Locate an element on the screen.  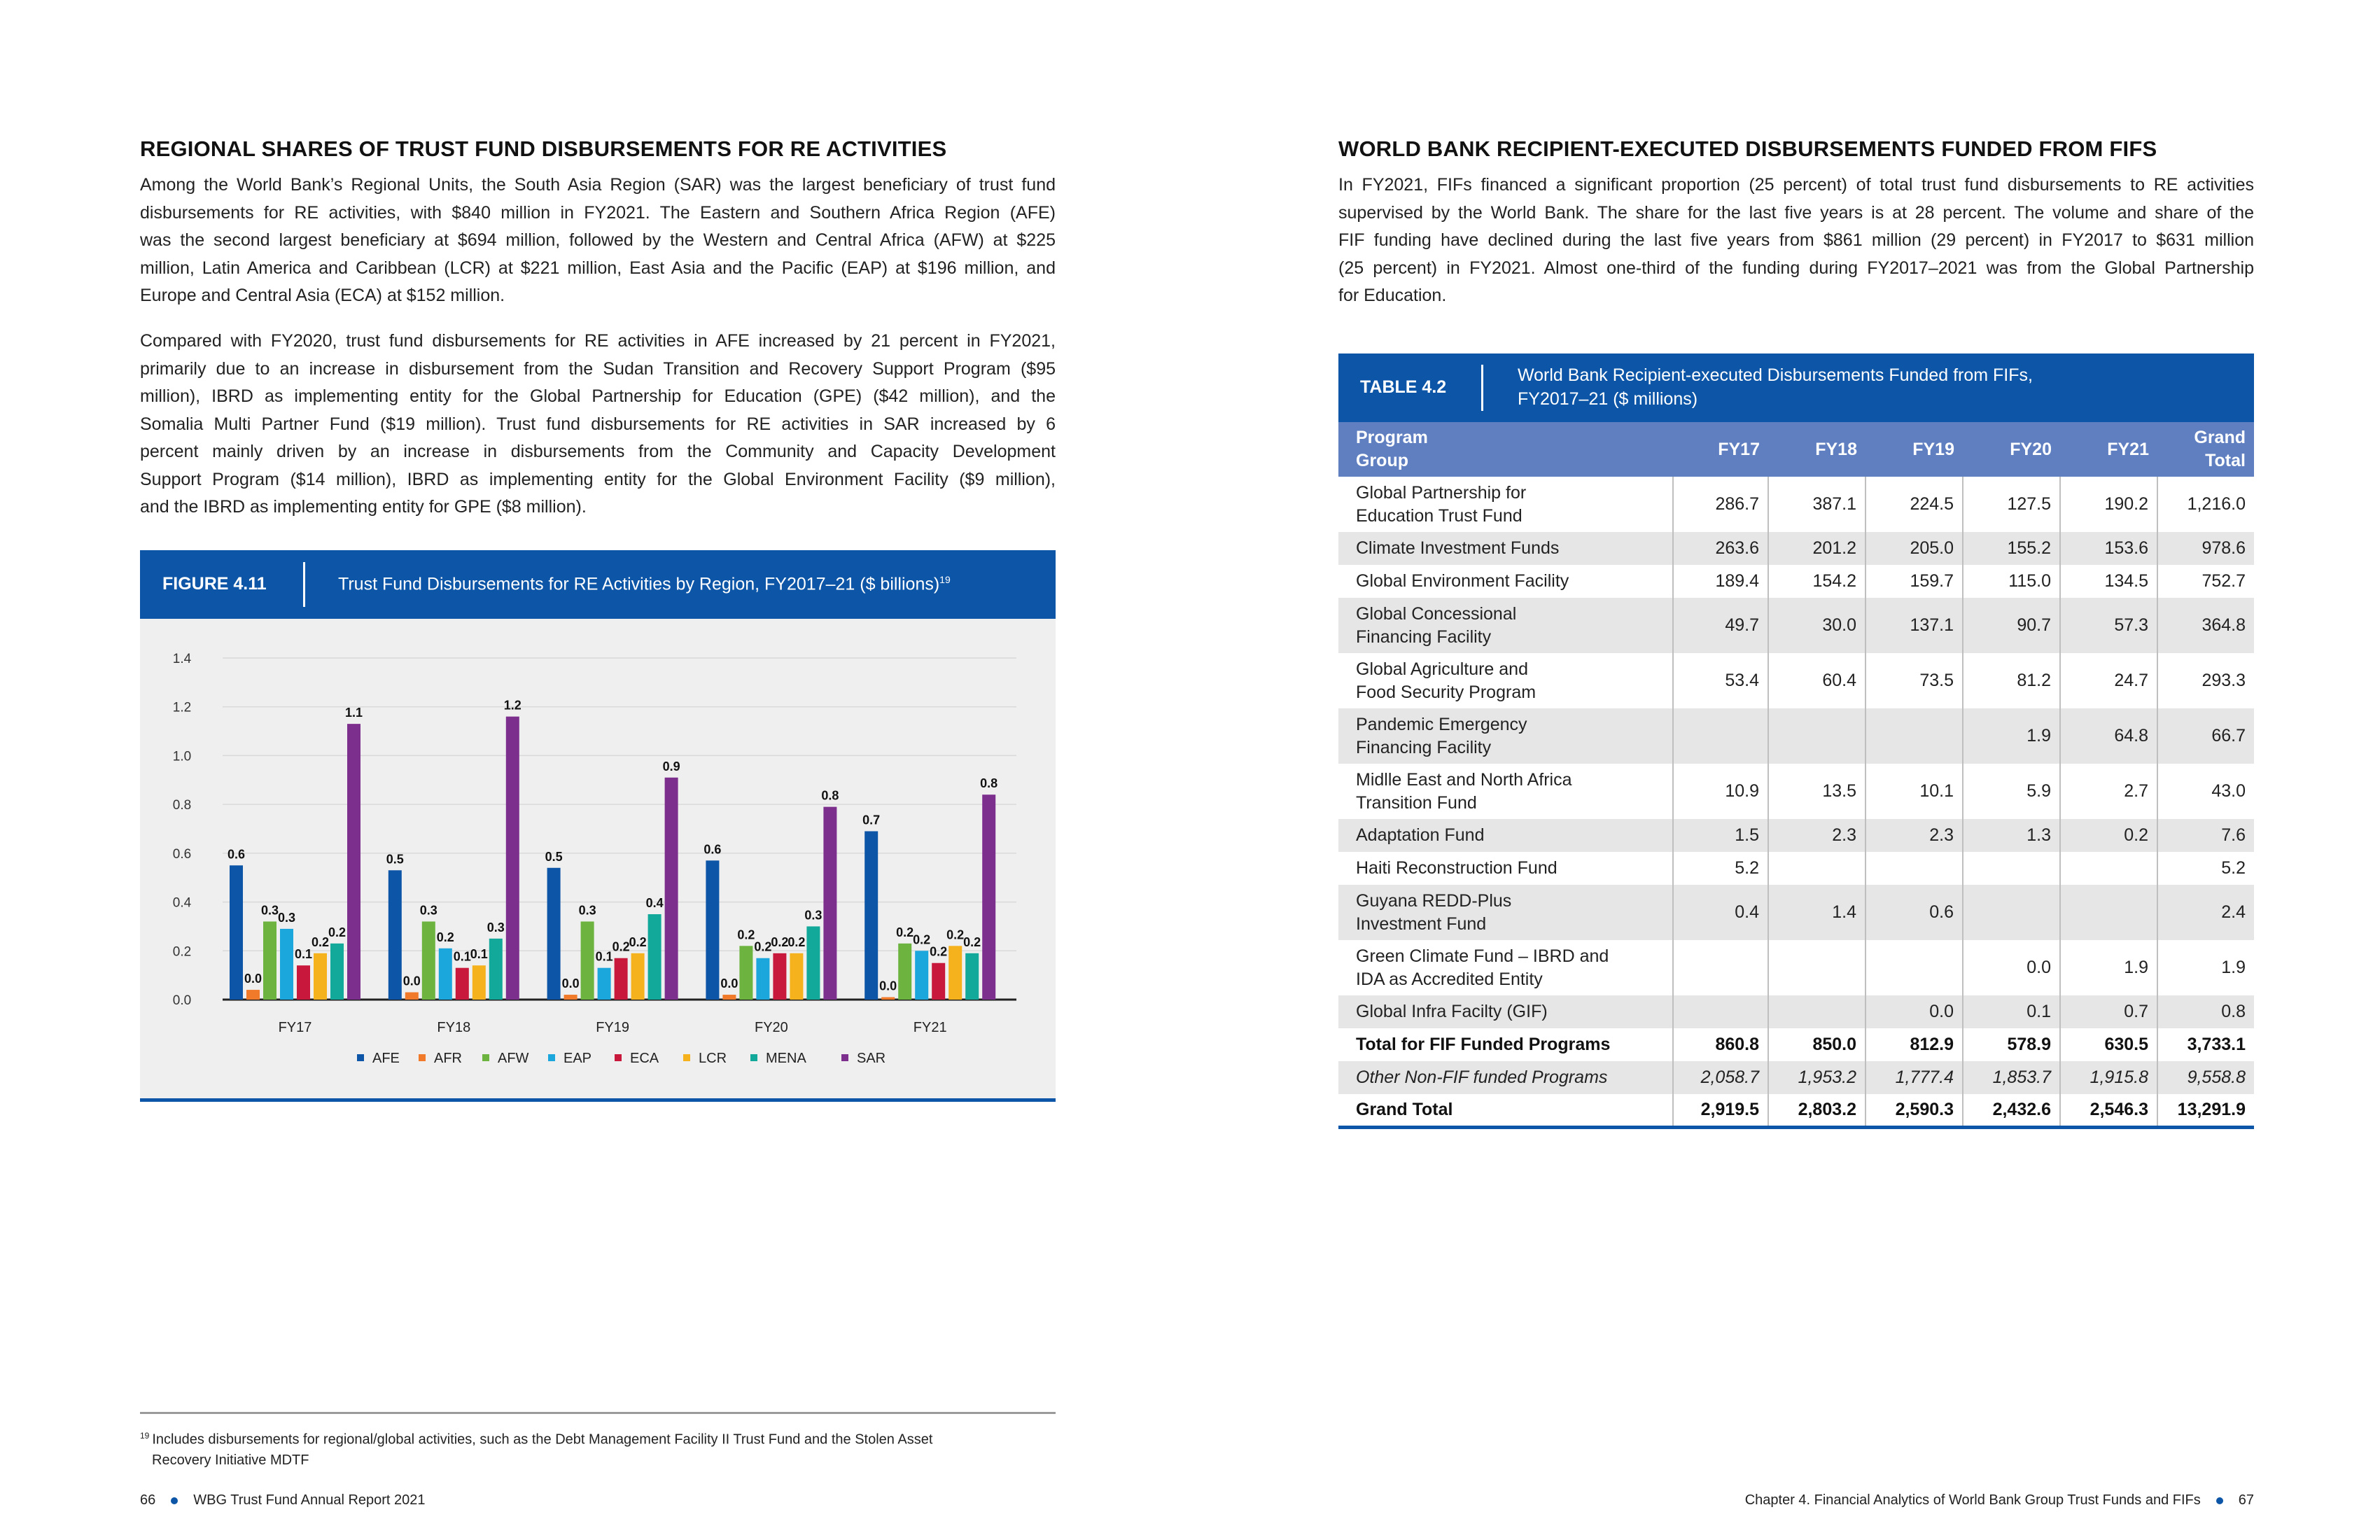
data-label: 0.4 is located at coordinates (655, 903).